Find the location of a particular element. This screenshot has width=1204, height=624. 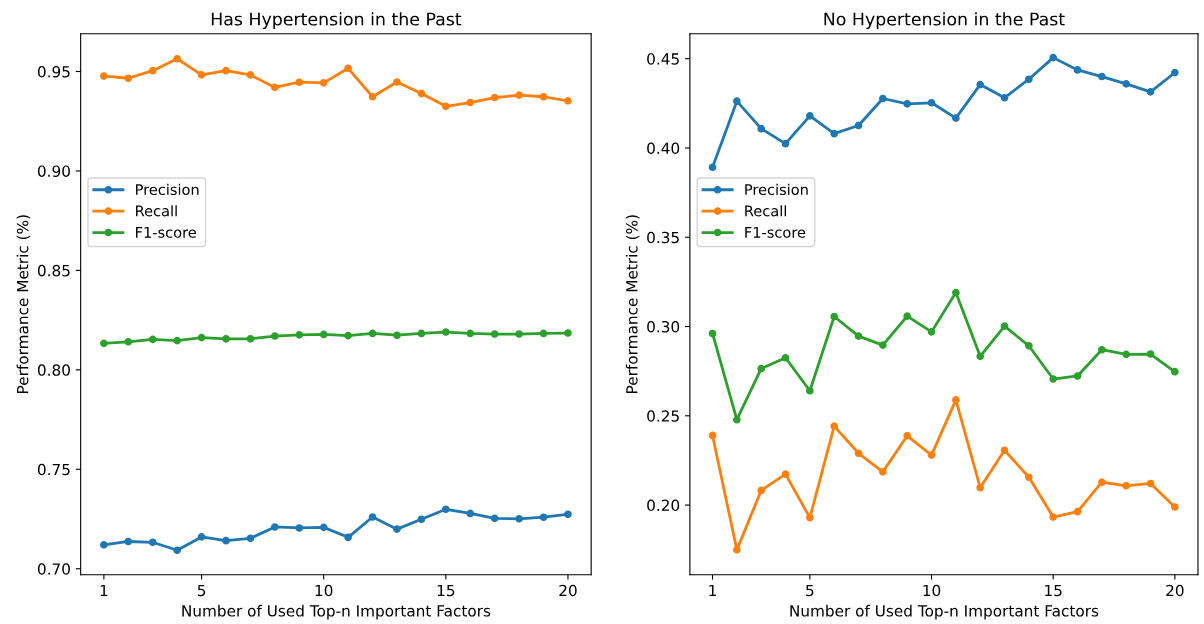

y-tick-label: 0.90 is located at coordinates (53, 171).